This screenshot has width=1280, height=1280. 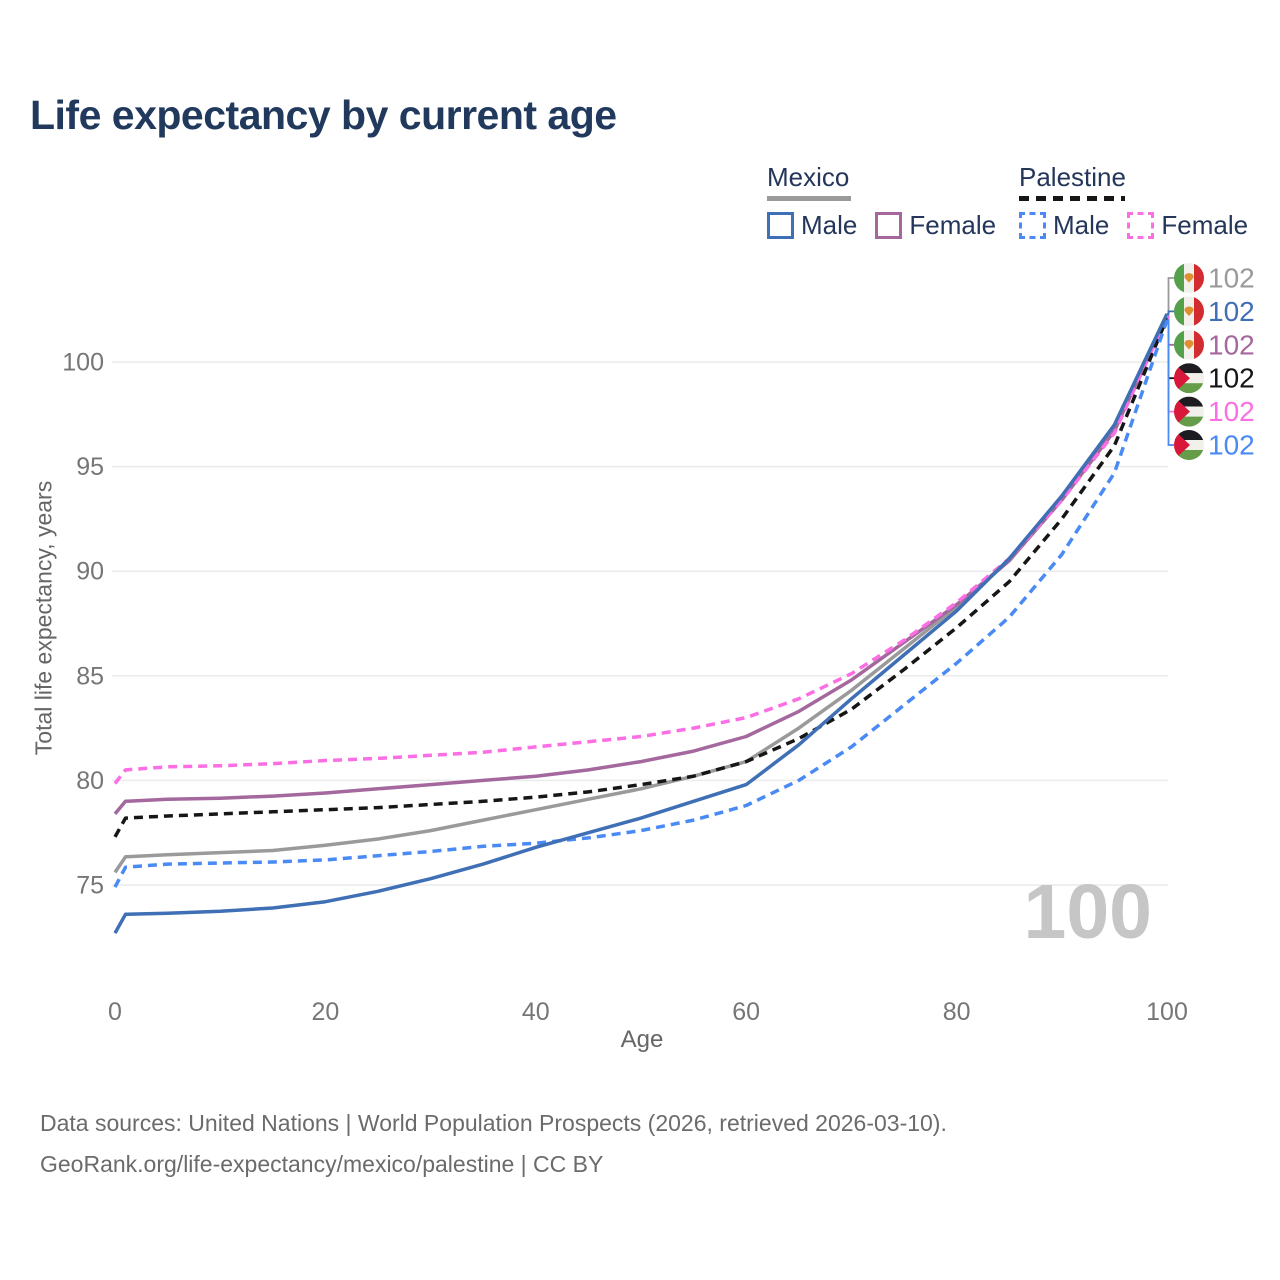 I want to click on end-value-label-palestine-both: 102, so click(x=1231, y=378).